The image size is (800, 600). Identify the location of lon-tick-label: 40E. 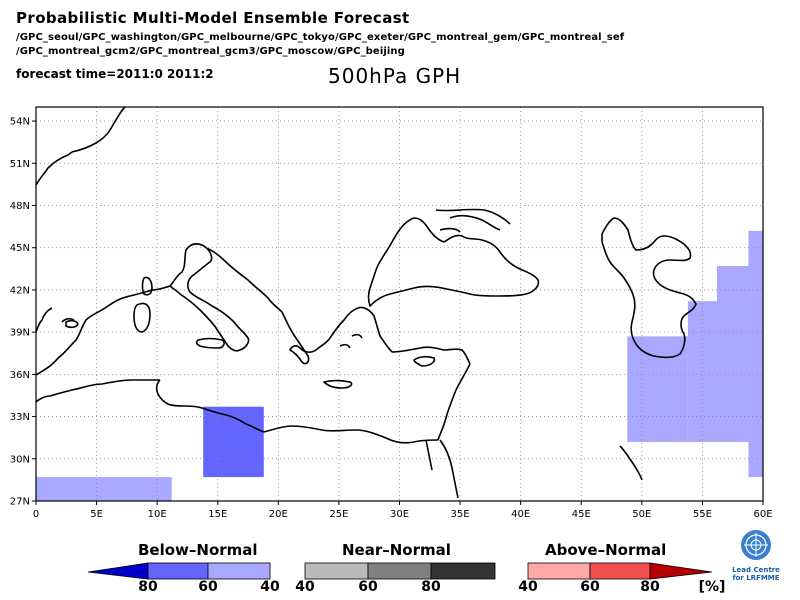
(520, 514).